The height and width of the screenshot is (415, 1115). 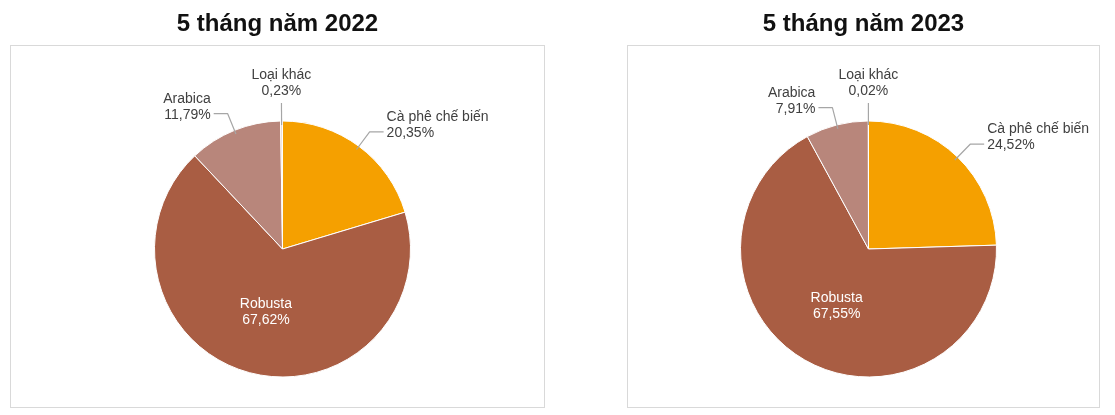 What do you see at coordinates (836, 312) in the screenshot?
I see `data-label: 67,55%` at bounding box center [836, 312].